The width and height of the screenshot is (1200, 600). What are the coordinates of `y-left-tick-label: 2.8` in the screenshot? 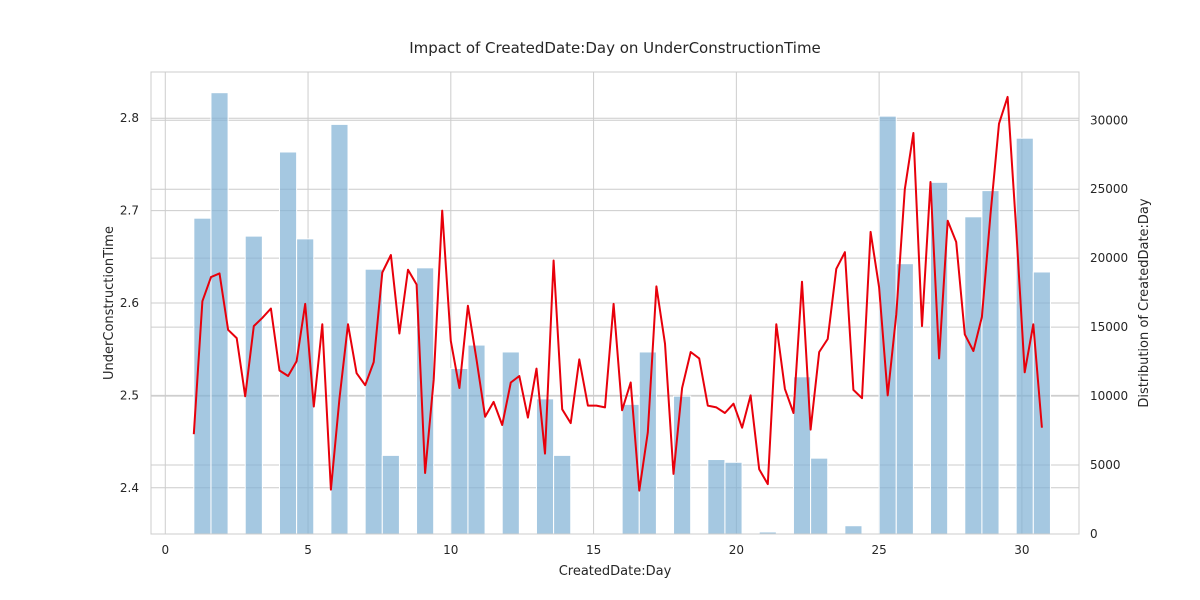 It's located at (129, 118).